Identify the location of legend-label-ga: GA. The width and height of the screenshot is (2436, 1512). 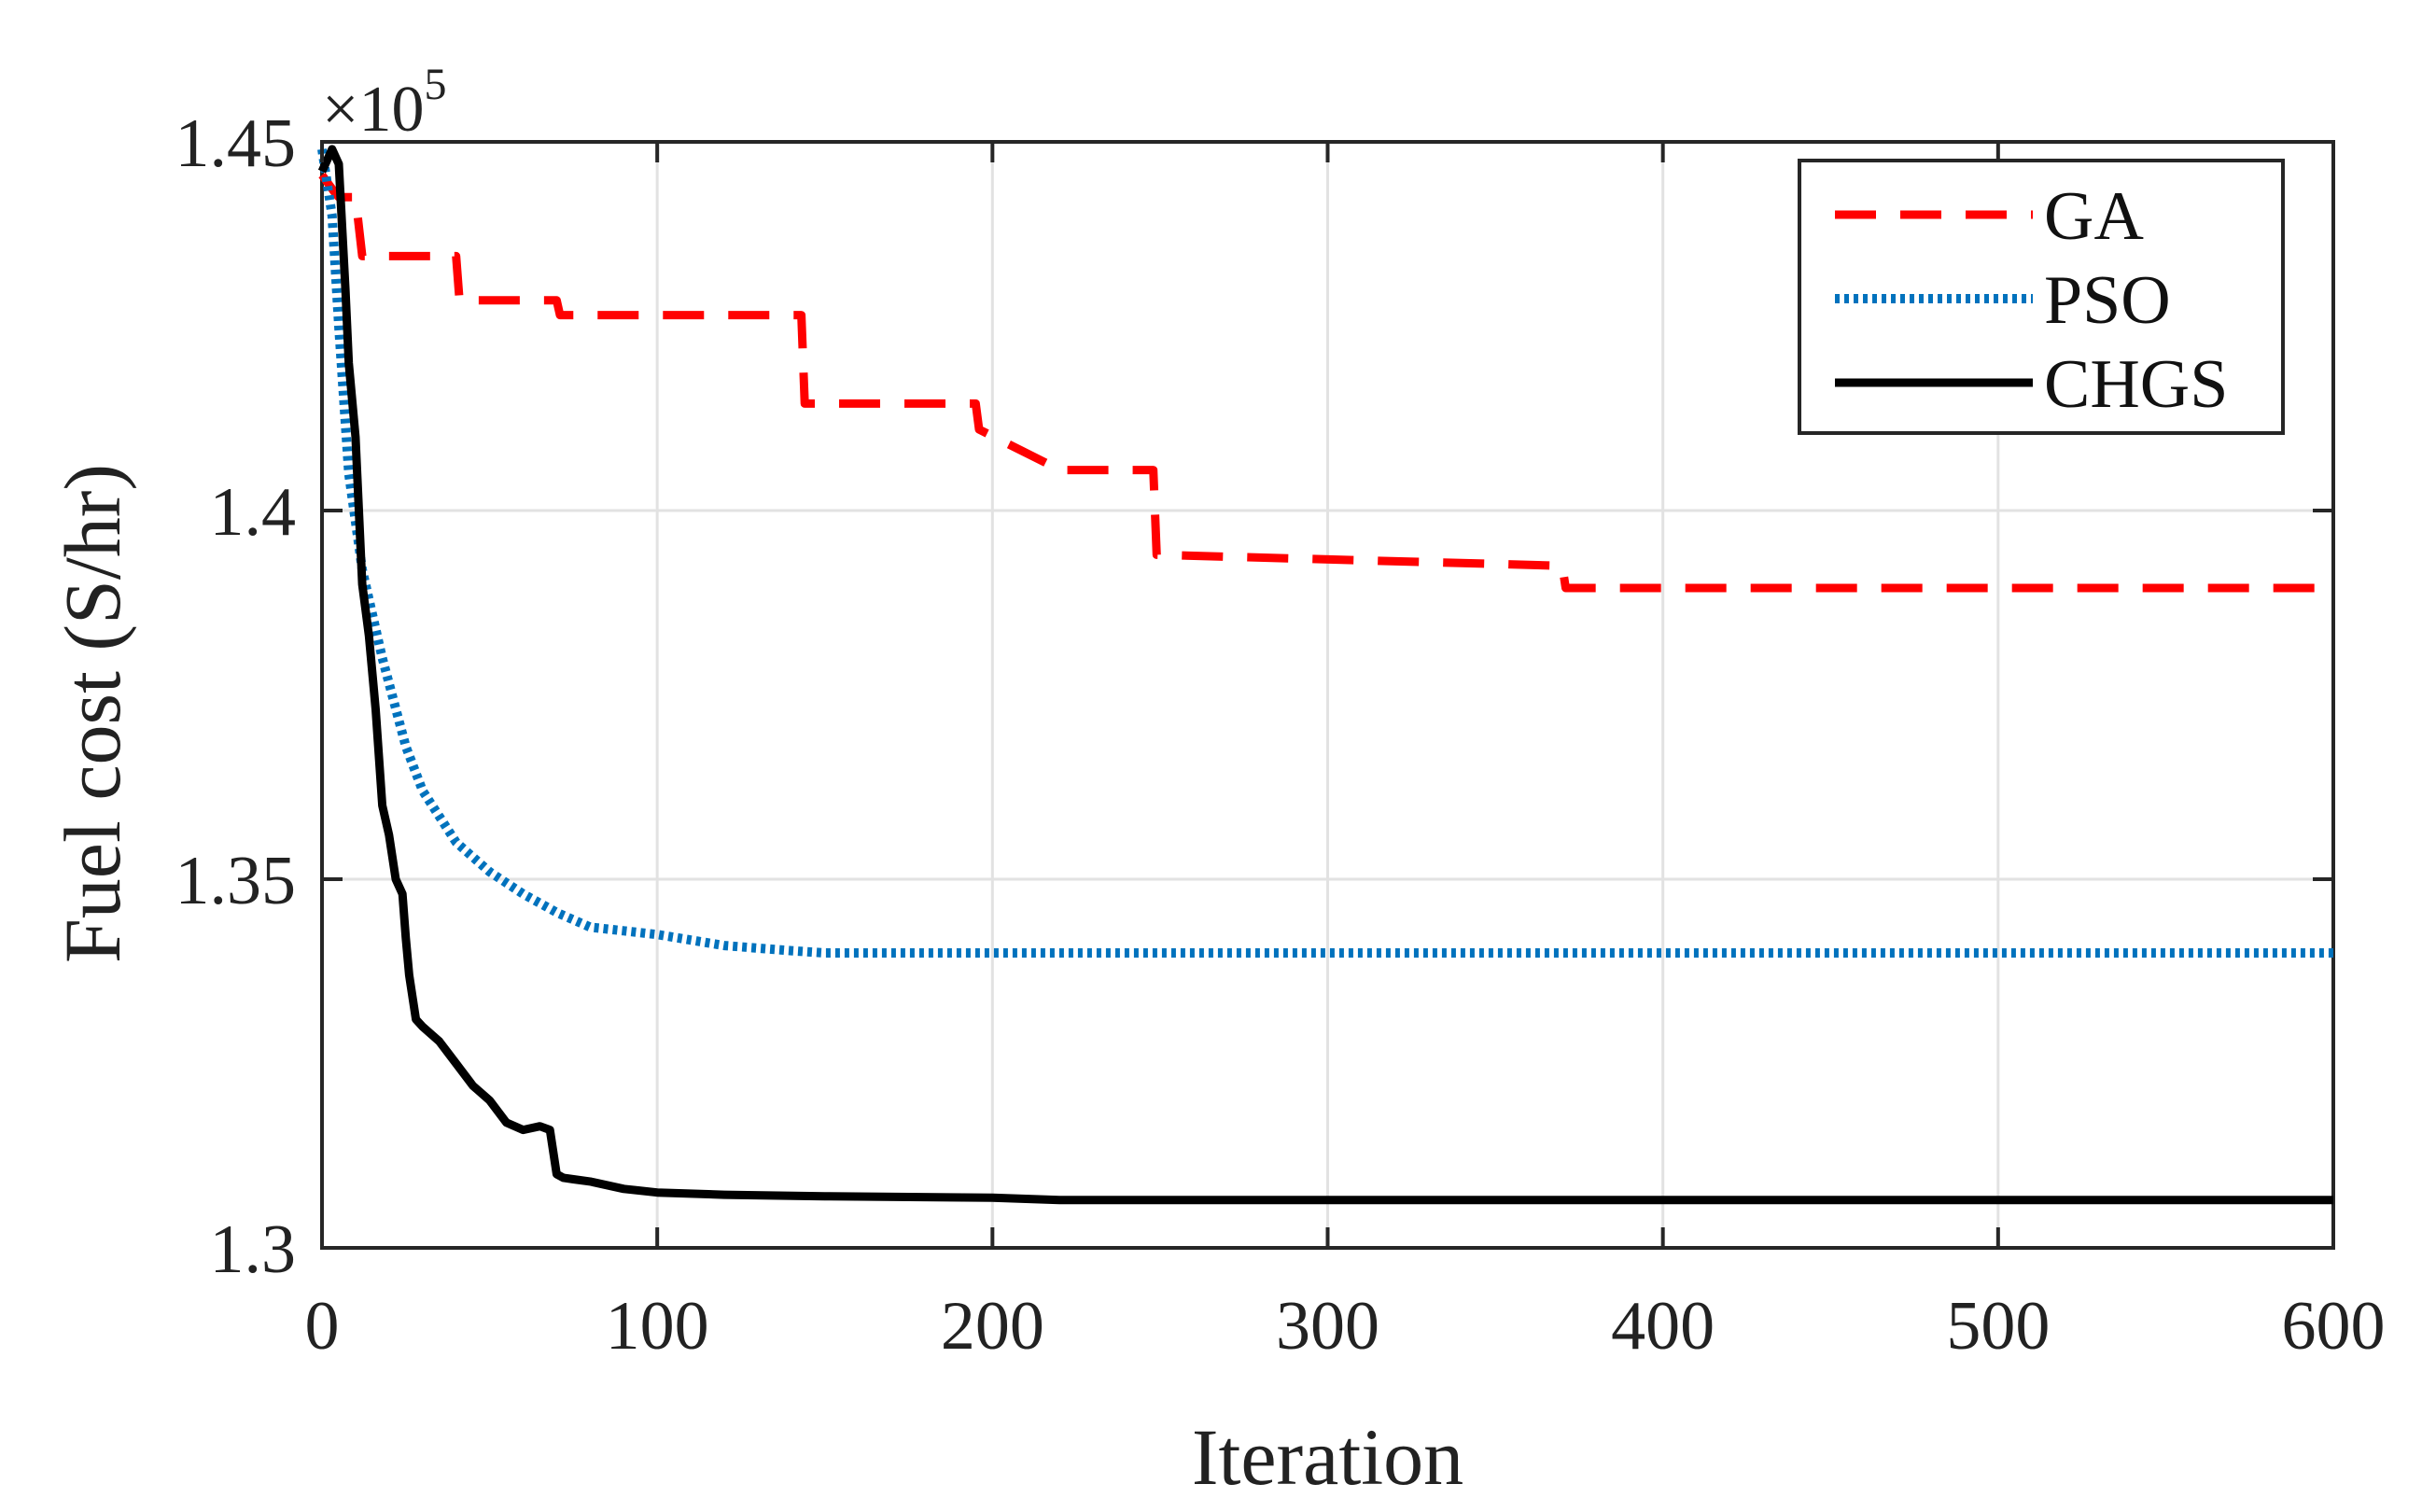
(2094, 216).